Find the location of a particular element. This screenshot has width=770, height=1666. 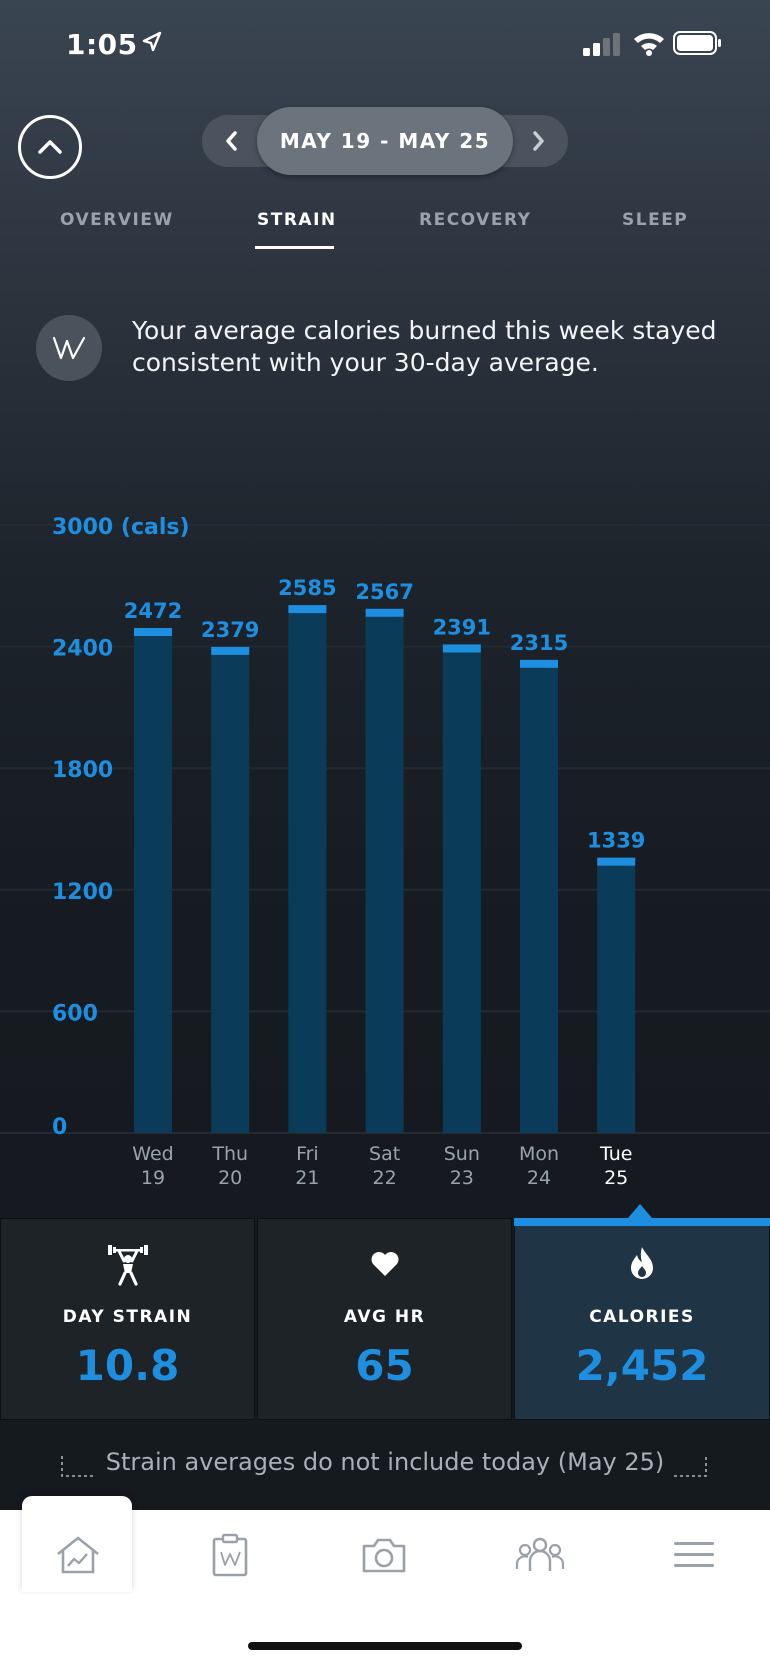

battery-icon is located at coordinates (697, 43).